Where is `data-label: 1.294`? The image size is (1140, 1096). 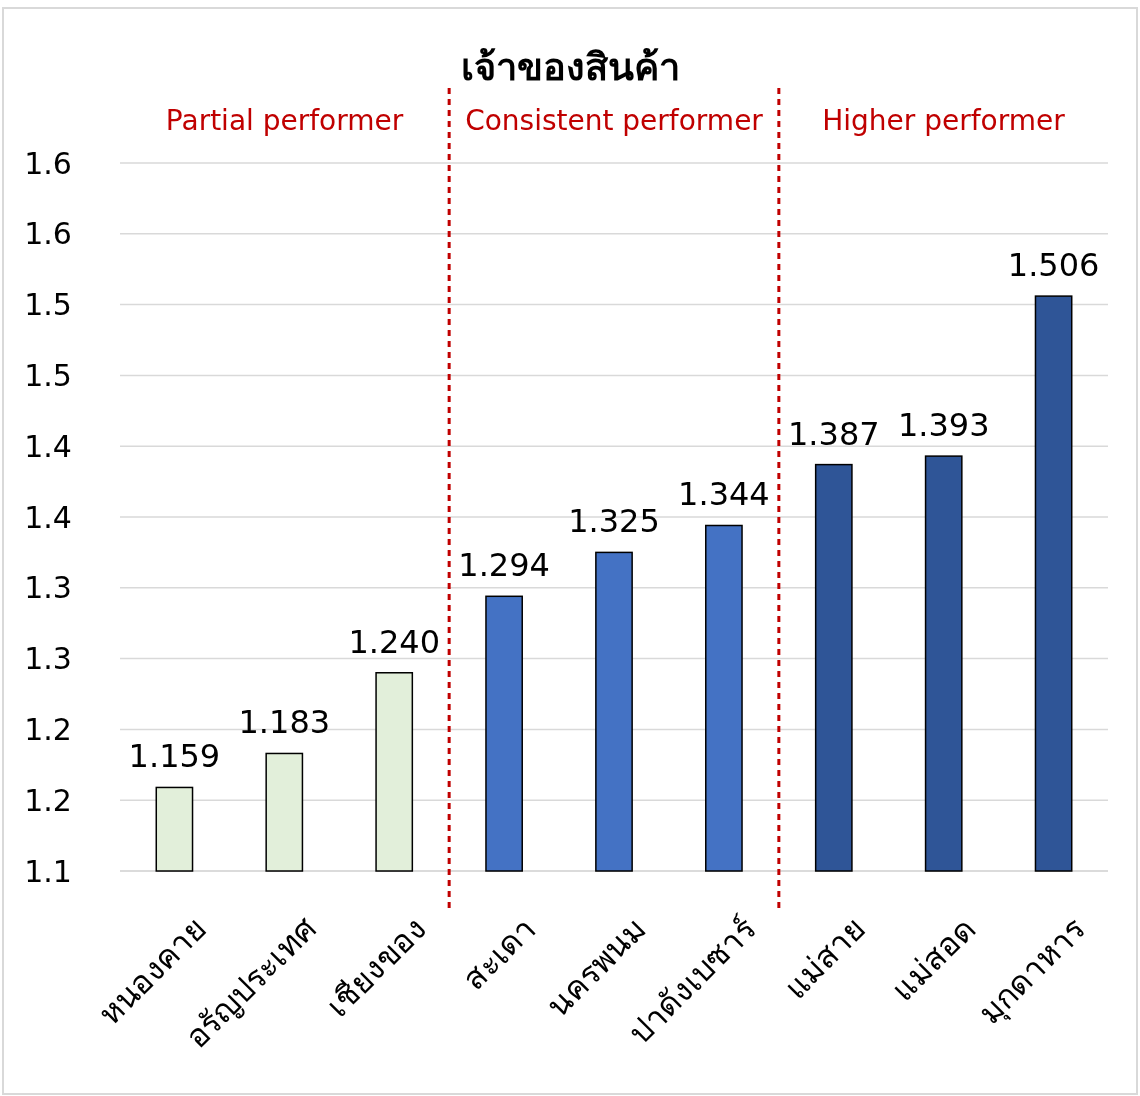
data-label: 1.294 is located at coordinates (504, 565).